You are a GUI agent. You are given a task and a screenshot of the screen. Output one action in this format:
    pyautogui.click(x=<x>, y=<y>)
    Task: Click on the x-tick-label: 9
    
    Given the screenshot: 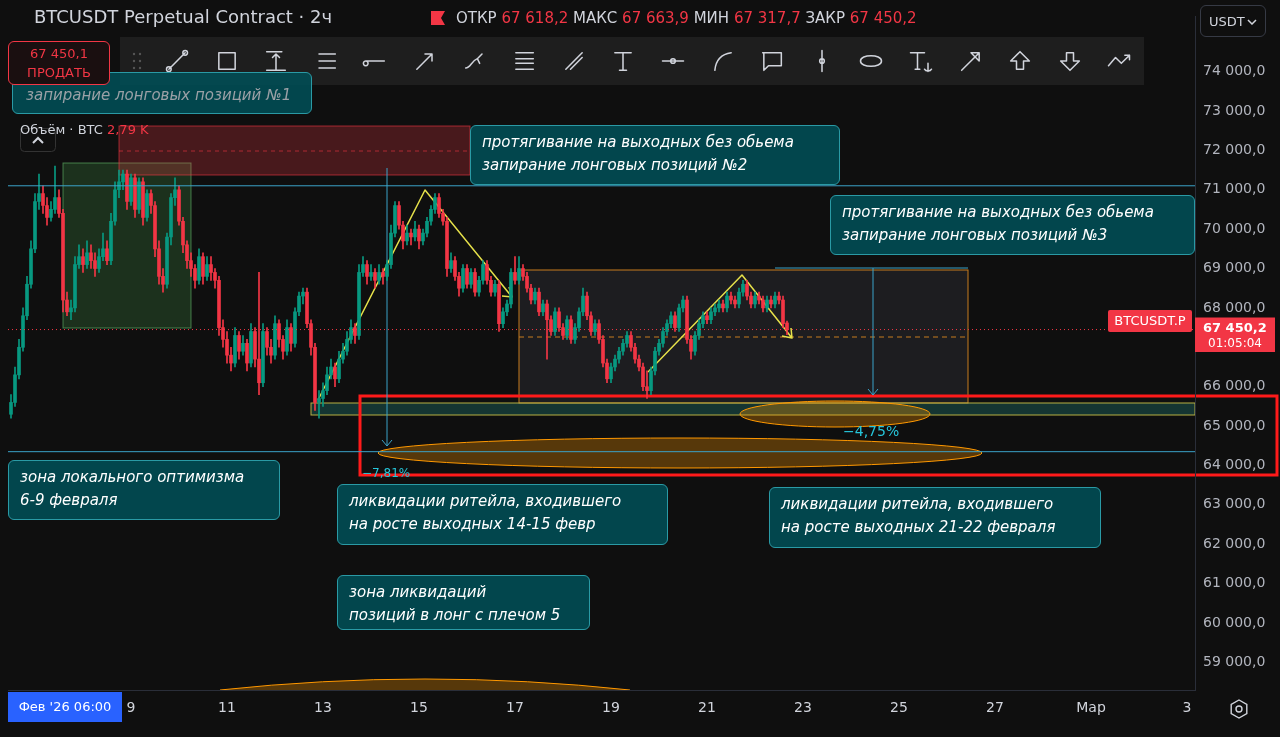 What is the action you would take?
    pyautogui.click(x=131, y=707)
    